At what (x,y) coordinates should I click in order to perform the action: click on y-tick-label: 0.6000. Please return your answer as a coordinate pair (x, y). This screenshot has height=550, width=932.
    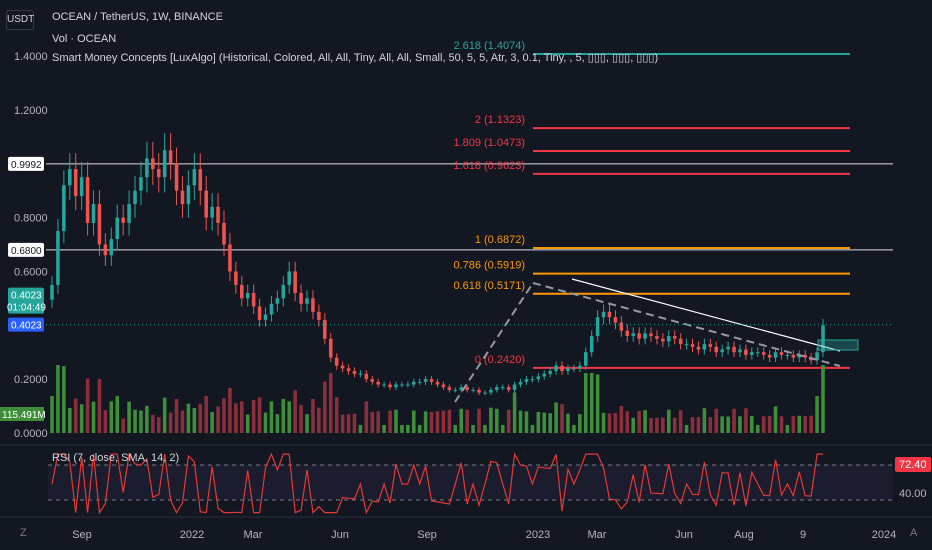
    Looking at the image, I should click on (31, 272).